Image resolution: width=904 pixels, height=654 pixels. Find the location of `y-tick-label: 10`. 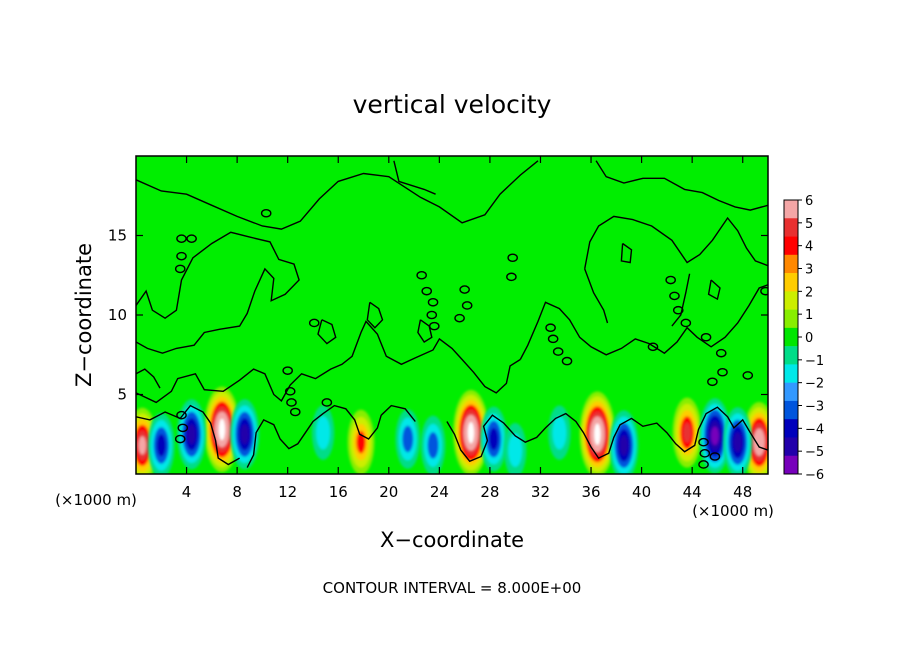

y-tick-label: 10 is located at coordinates (117, 315).